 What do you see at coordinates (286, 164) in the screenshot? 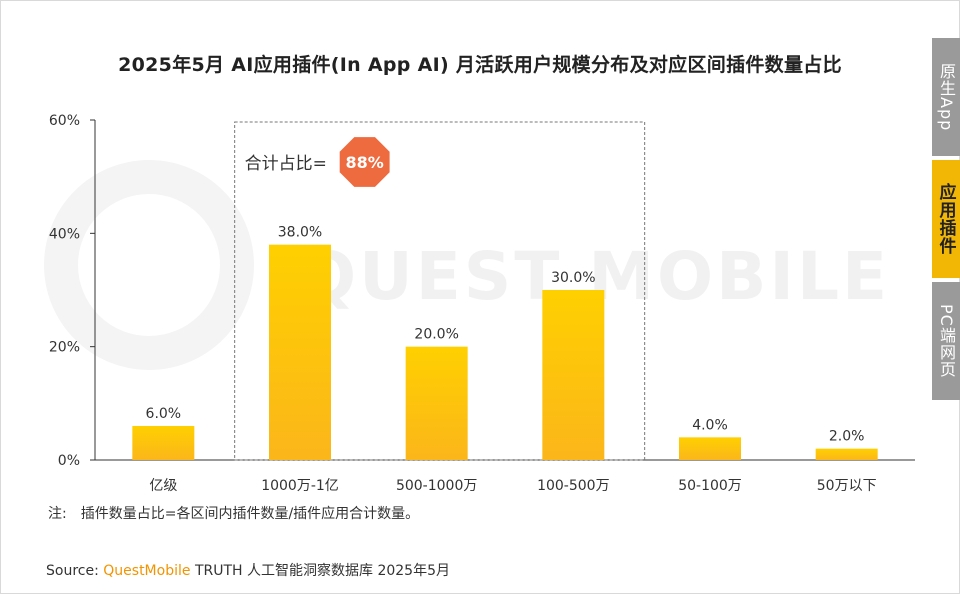
I see `highlight-label: 合计占比=` at bounding box center [286, 164].